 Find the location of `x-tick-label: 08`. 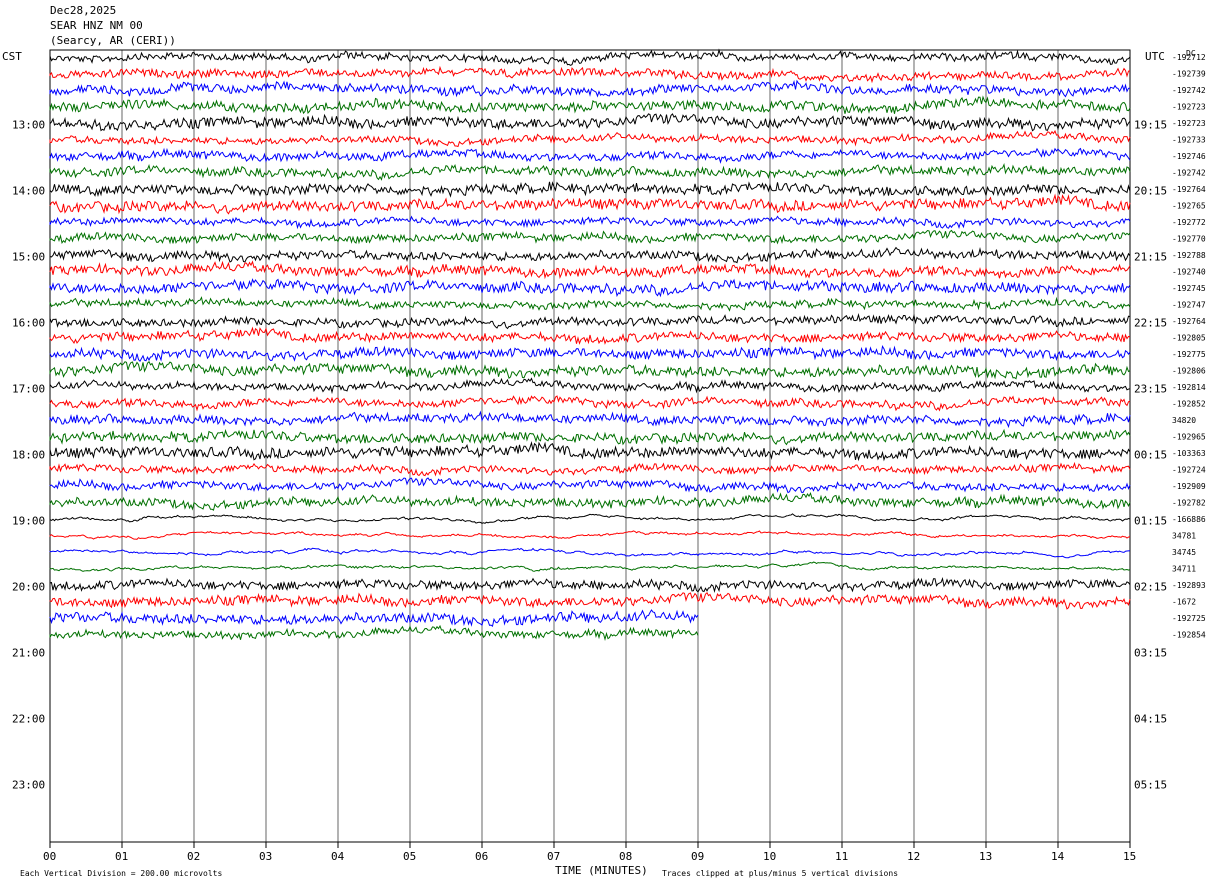

x-tick-label: 08 is located at coordinates (625, 856).